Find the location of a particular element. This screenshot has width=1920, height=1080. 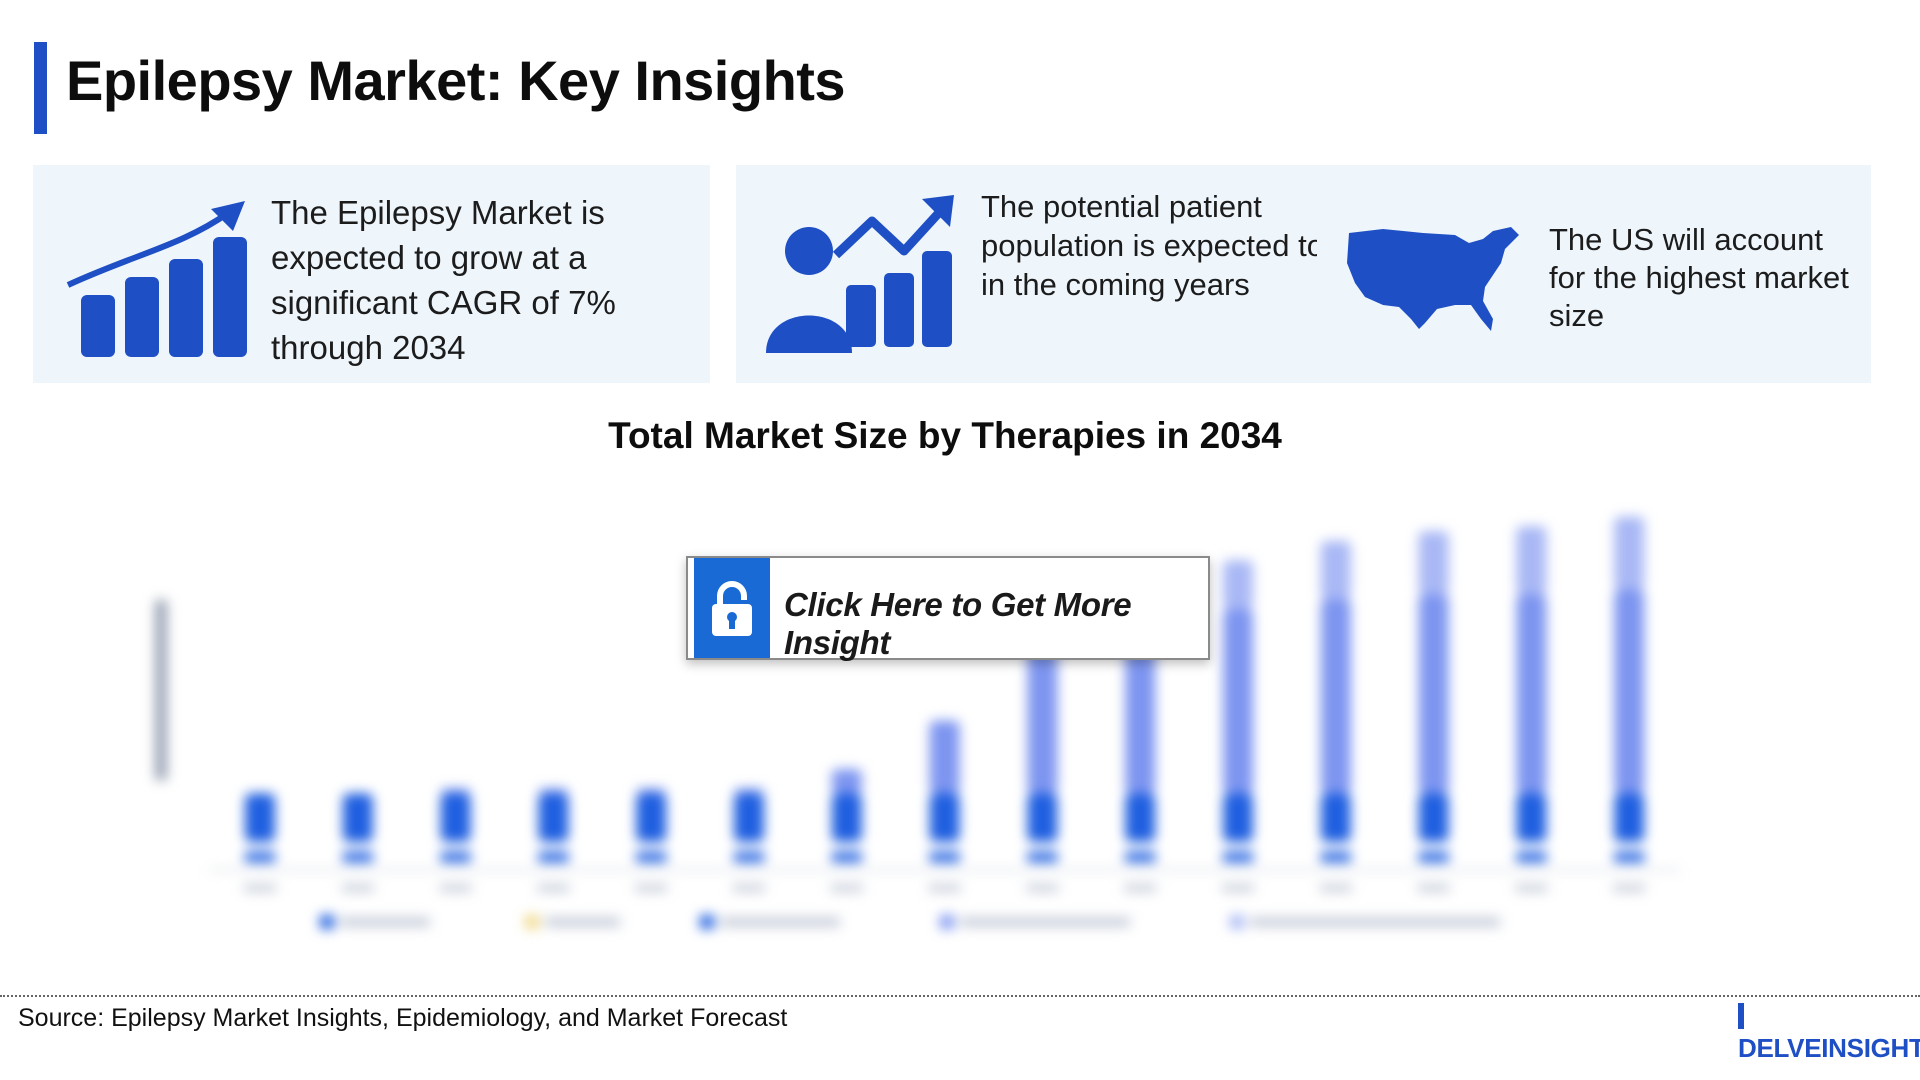

delveinsight-logo: DELVEINSIGHT is located at coordinates (1829, 1032).